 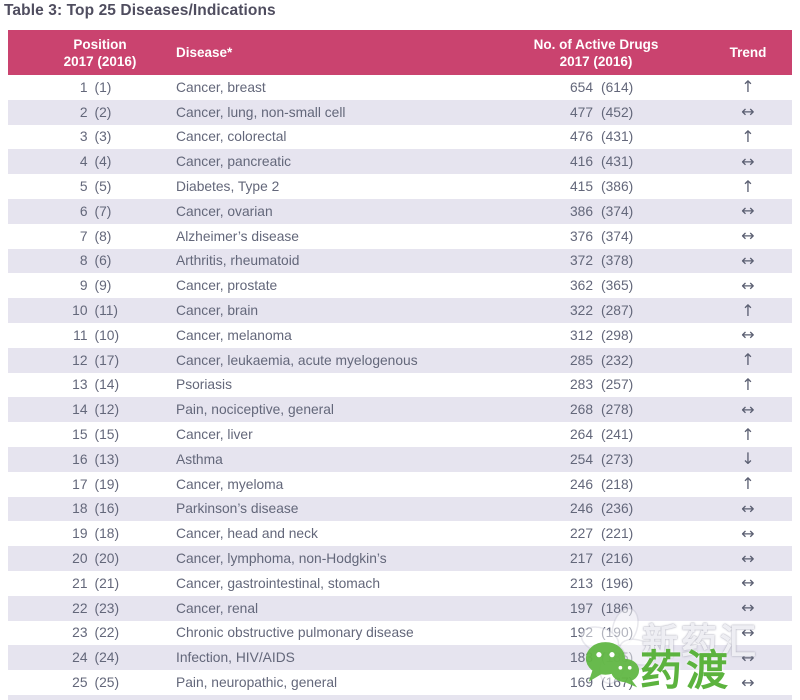 What do you see at coordinates (596, 53) in the screenshot?
I see `header-active-drugs: No. of Active Drugs 2017 (2016)` at bounding box center [596, 53].